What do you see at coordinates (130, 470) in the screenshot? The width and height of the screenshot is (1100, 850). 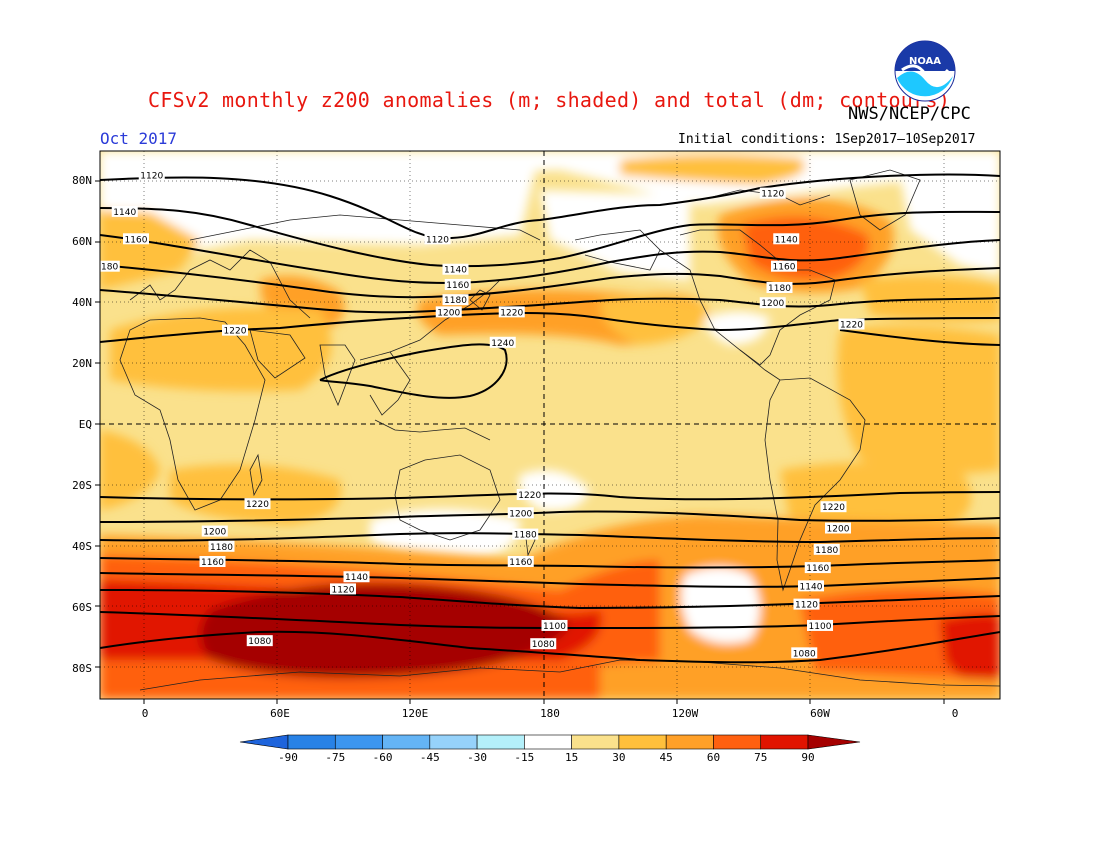 I see `anomaly-positive-sw-africa` at bounding box center [130, 470].